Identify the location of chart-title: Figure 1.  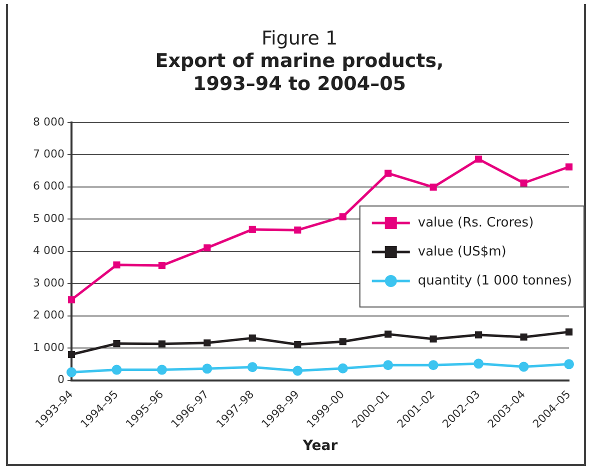
(299, 38).